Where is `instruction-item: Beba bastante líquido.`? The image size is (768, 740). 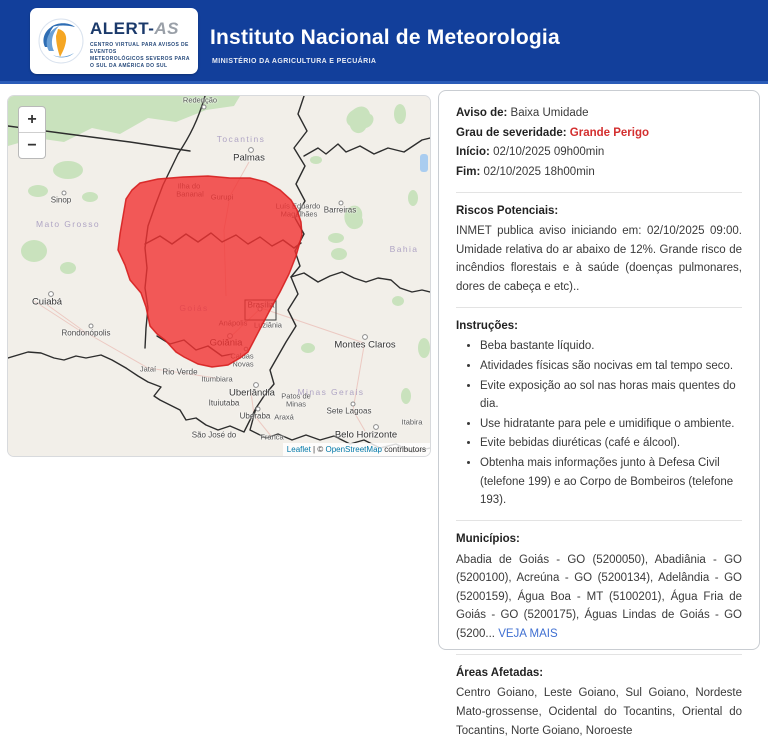
instruction-item: Beba bastante líquido. is located at coordinates (611, 346).